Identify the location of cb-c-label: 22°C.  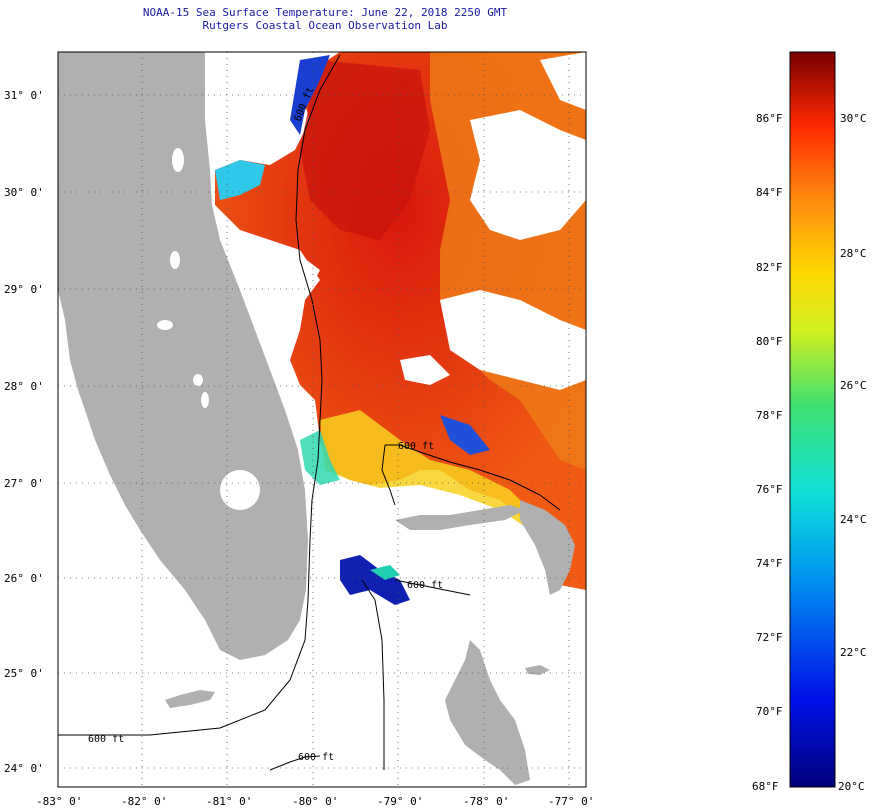
(853, 652).